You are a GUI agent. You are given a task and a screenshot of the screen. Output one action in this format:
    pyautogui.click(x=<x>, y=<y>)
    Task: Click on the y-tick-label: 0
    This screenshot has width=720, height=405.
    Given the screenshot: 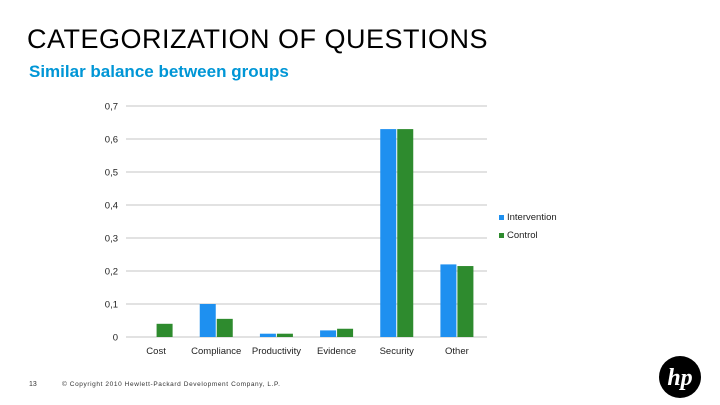 What is the action you would take?
    pyautogui.click(x=115, y=338)
    